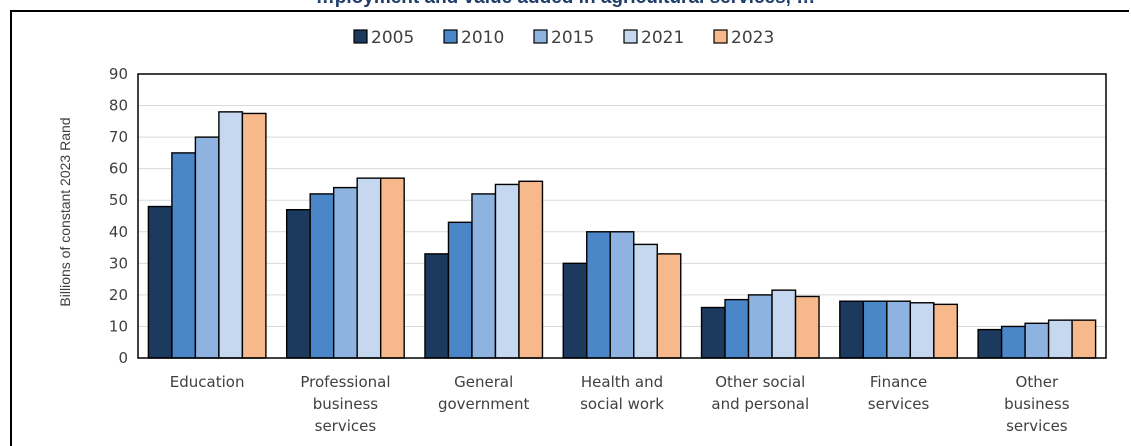 The image size is (1131, 446). What do you see at coordinates (752, 38) in the screenshot?
I see `legend-label: 2023` at bounding box center [752, 38].